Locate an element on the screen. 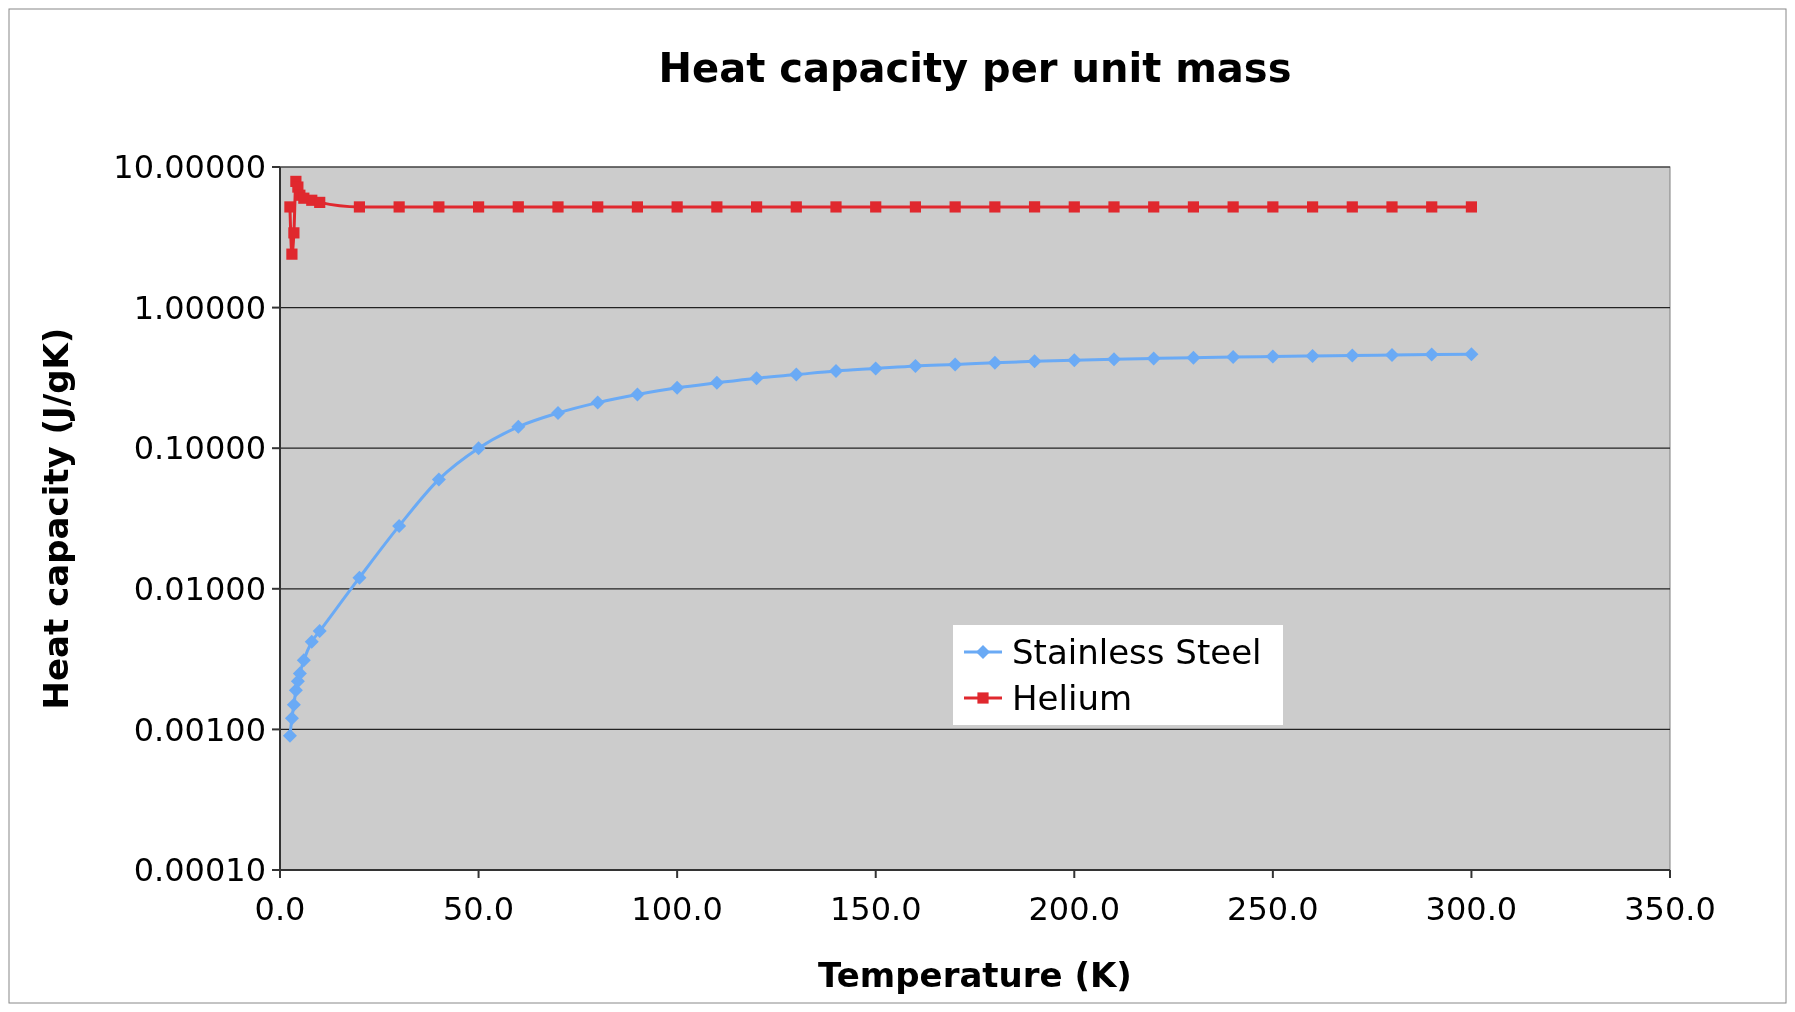 The image size is (1795, 1012). y-tick-label: 0.00010 is located at coordinates (199, 870).